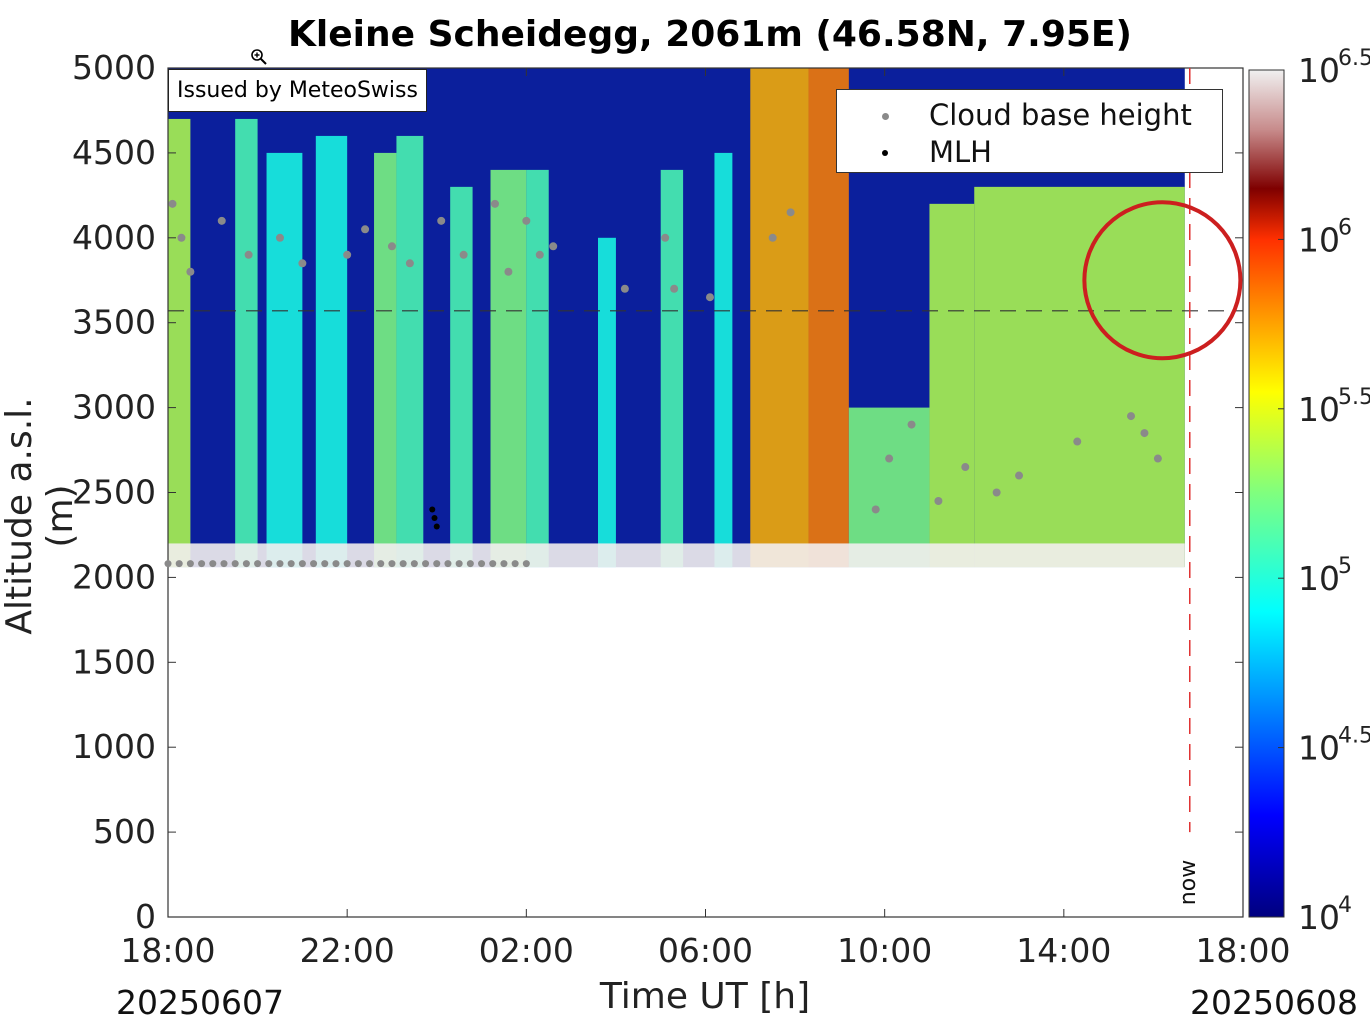 This screenshot has height=1034, width=1370. Describe the element at coordinates (114, 746) in the screenshot. I see `y-tick-label: 1000` at that location.